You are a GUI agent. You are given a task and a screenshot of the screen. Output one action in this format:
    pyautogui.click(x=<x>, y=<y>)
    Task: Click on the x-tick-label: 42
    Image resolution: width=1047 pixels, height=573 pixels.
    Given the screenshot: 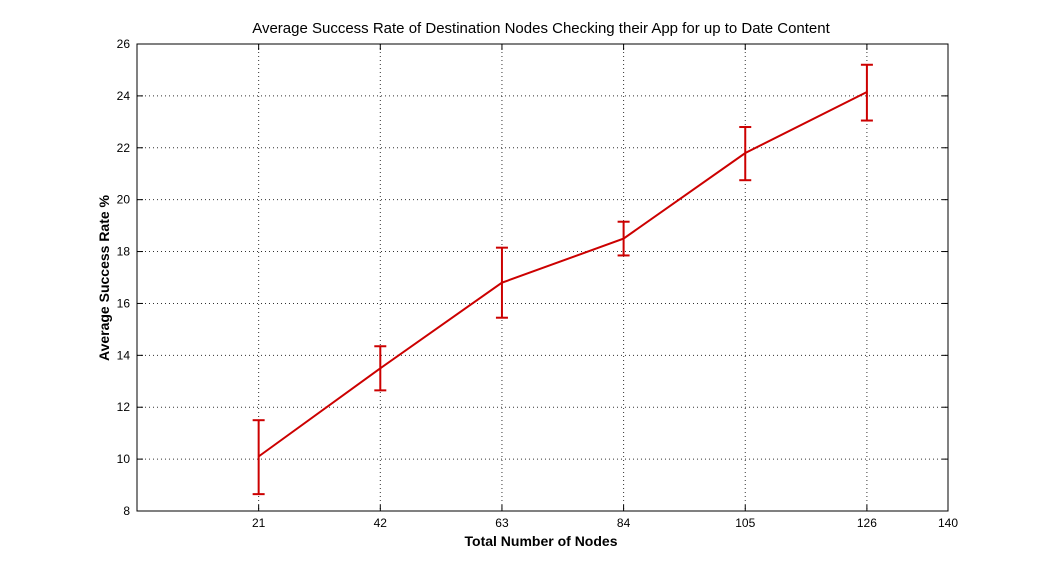 What is the action you would take?
    pyautogui.click(x=381, y=523)
    